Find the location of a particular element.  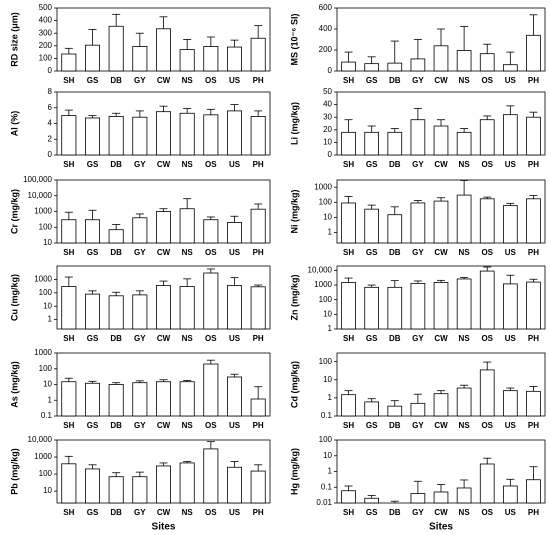

y-axis-label: Pb (mg/kg) is located at coordinates (14, 471).